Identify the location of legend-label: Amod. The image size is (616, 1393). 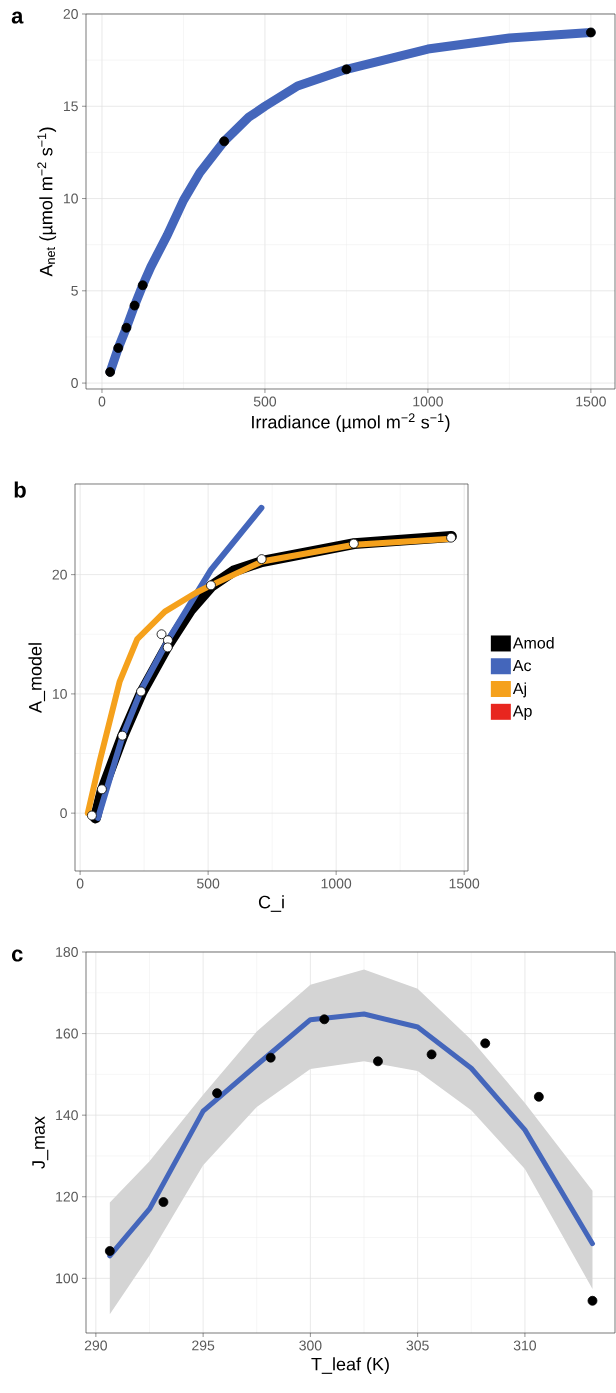
(533, 642).